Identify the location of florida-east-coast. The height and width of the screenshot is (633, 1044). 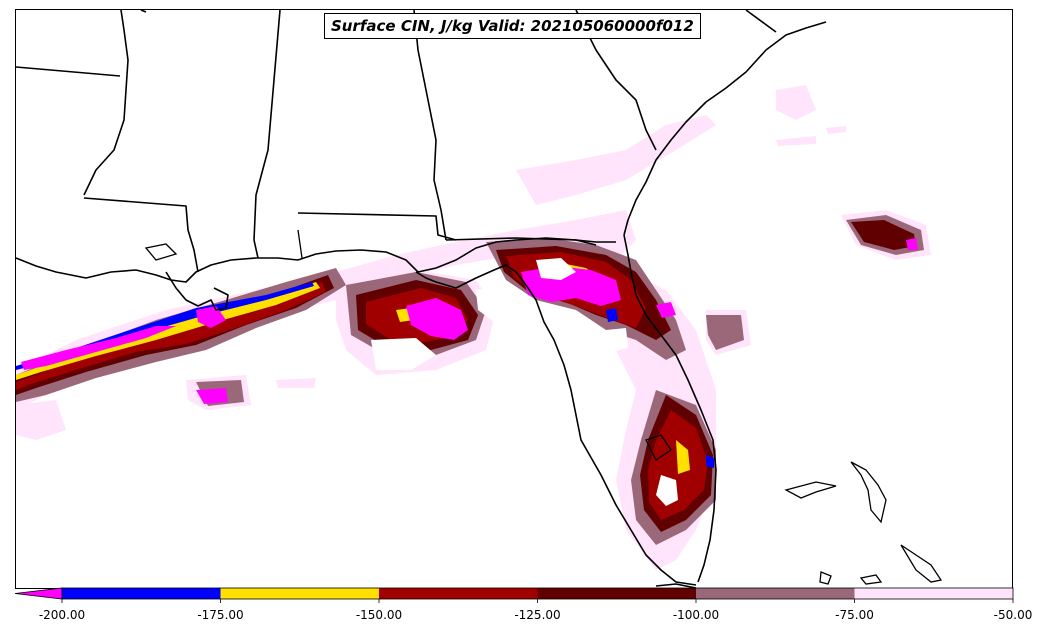
(670, 408).